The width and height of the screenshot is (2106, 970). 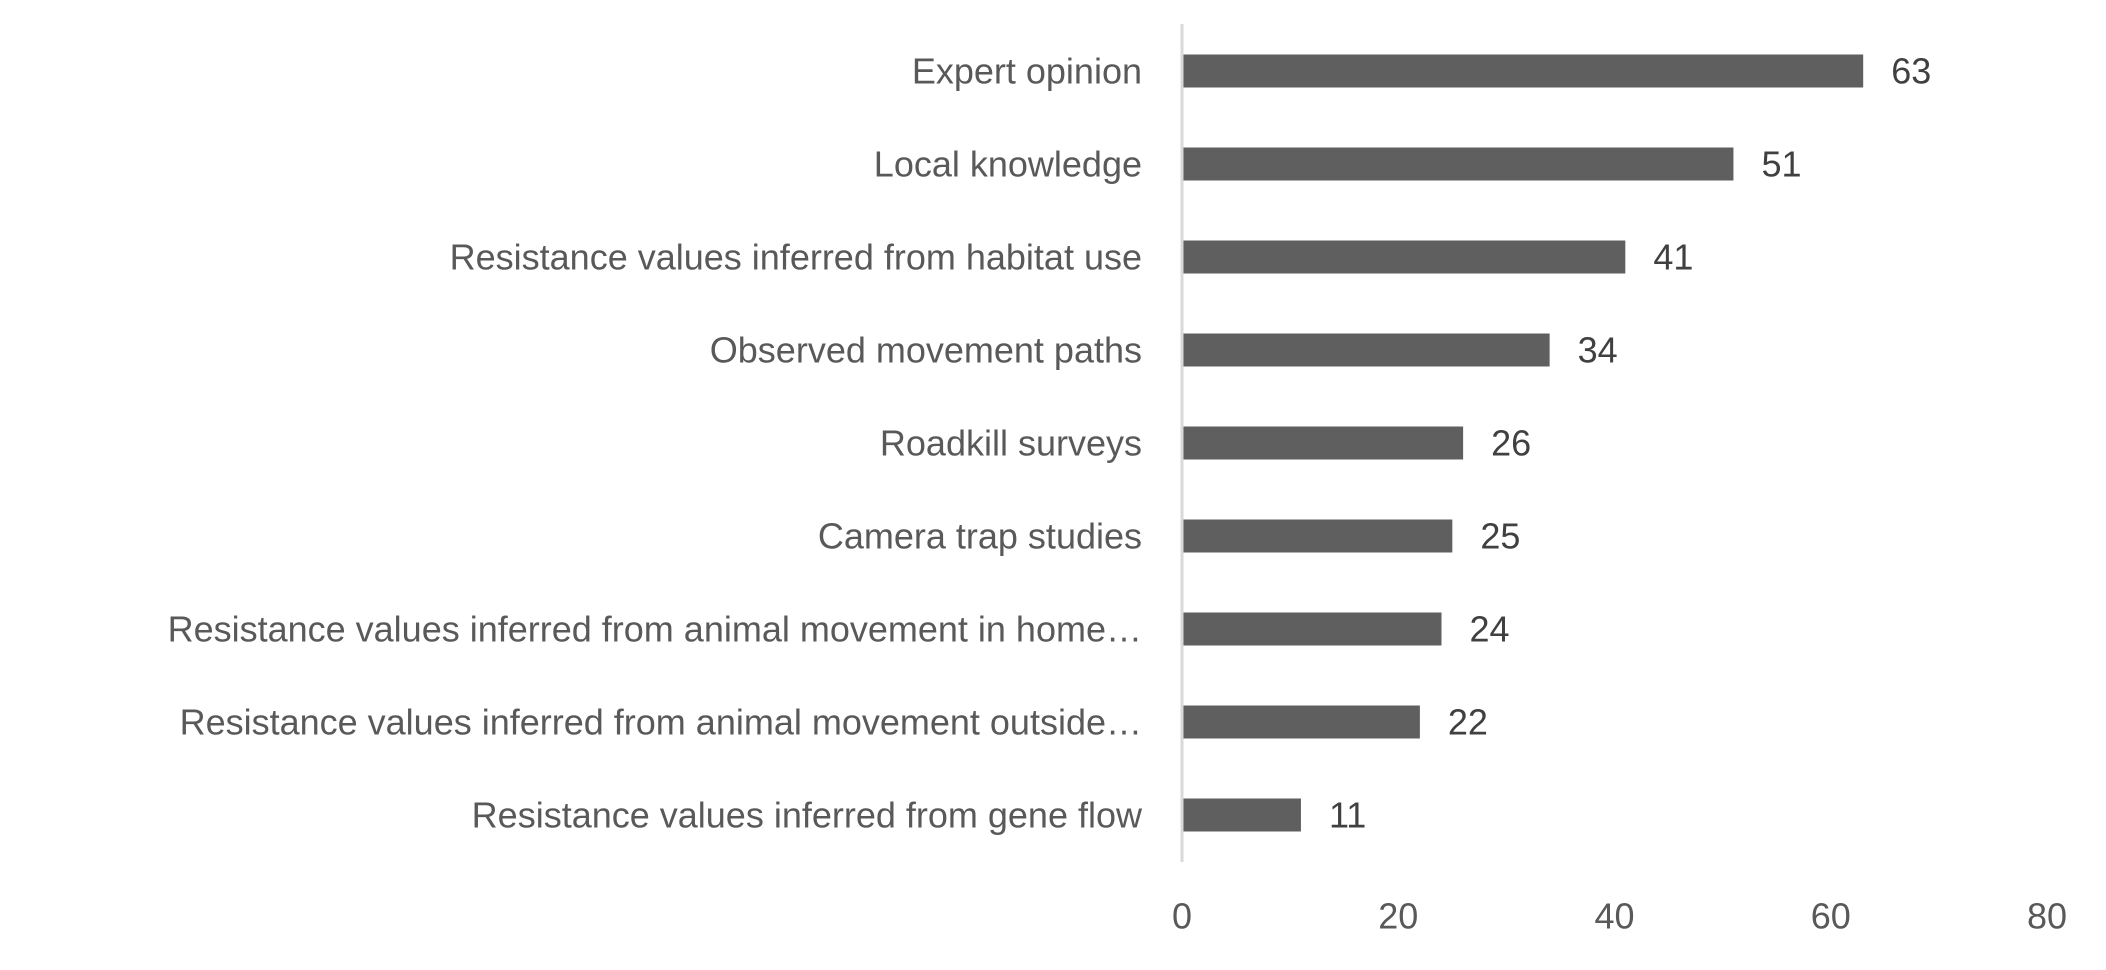 I want to click on data-label-6: 24, so click(x=1490, y=629).